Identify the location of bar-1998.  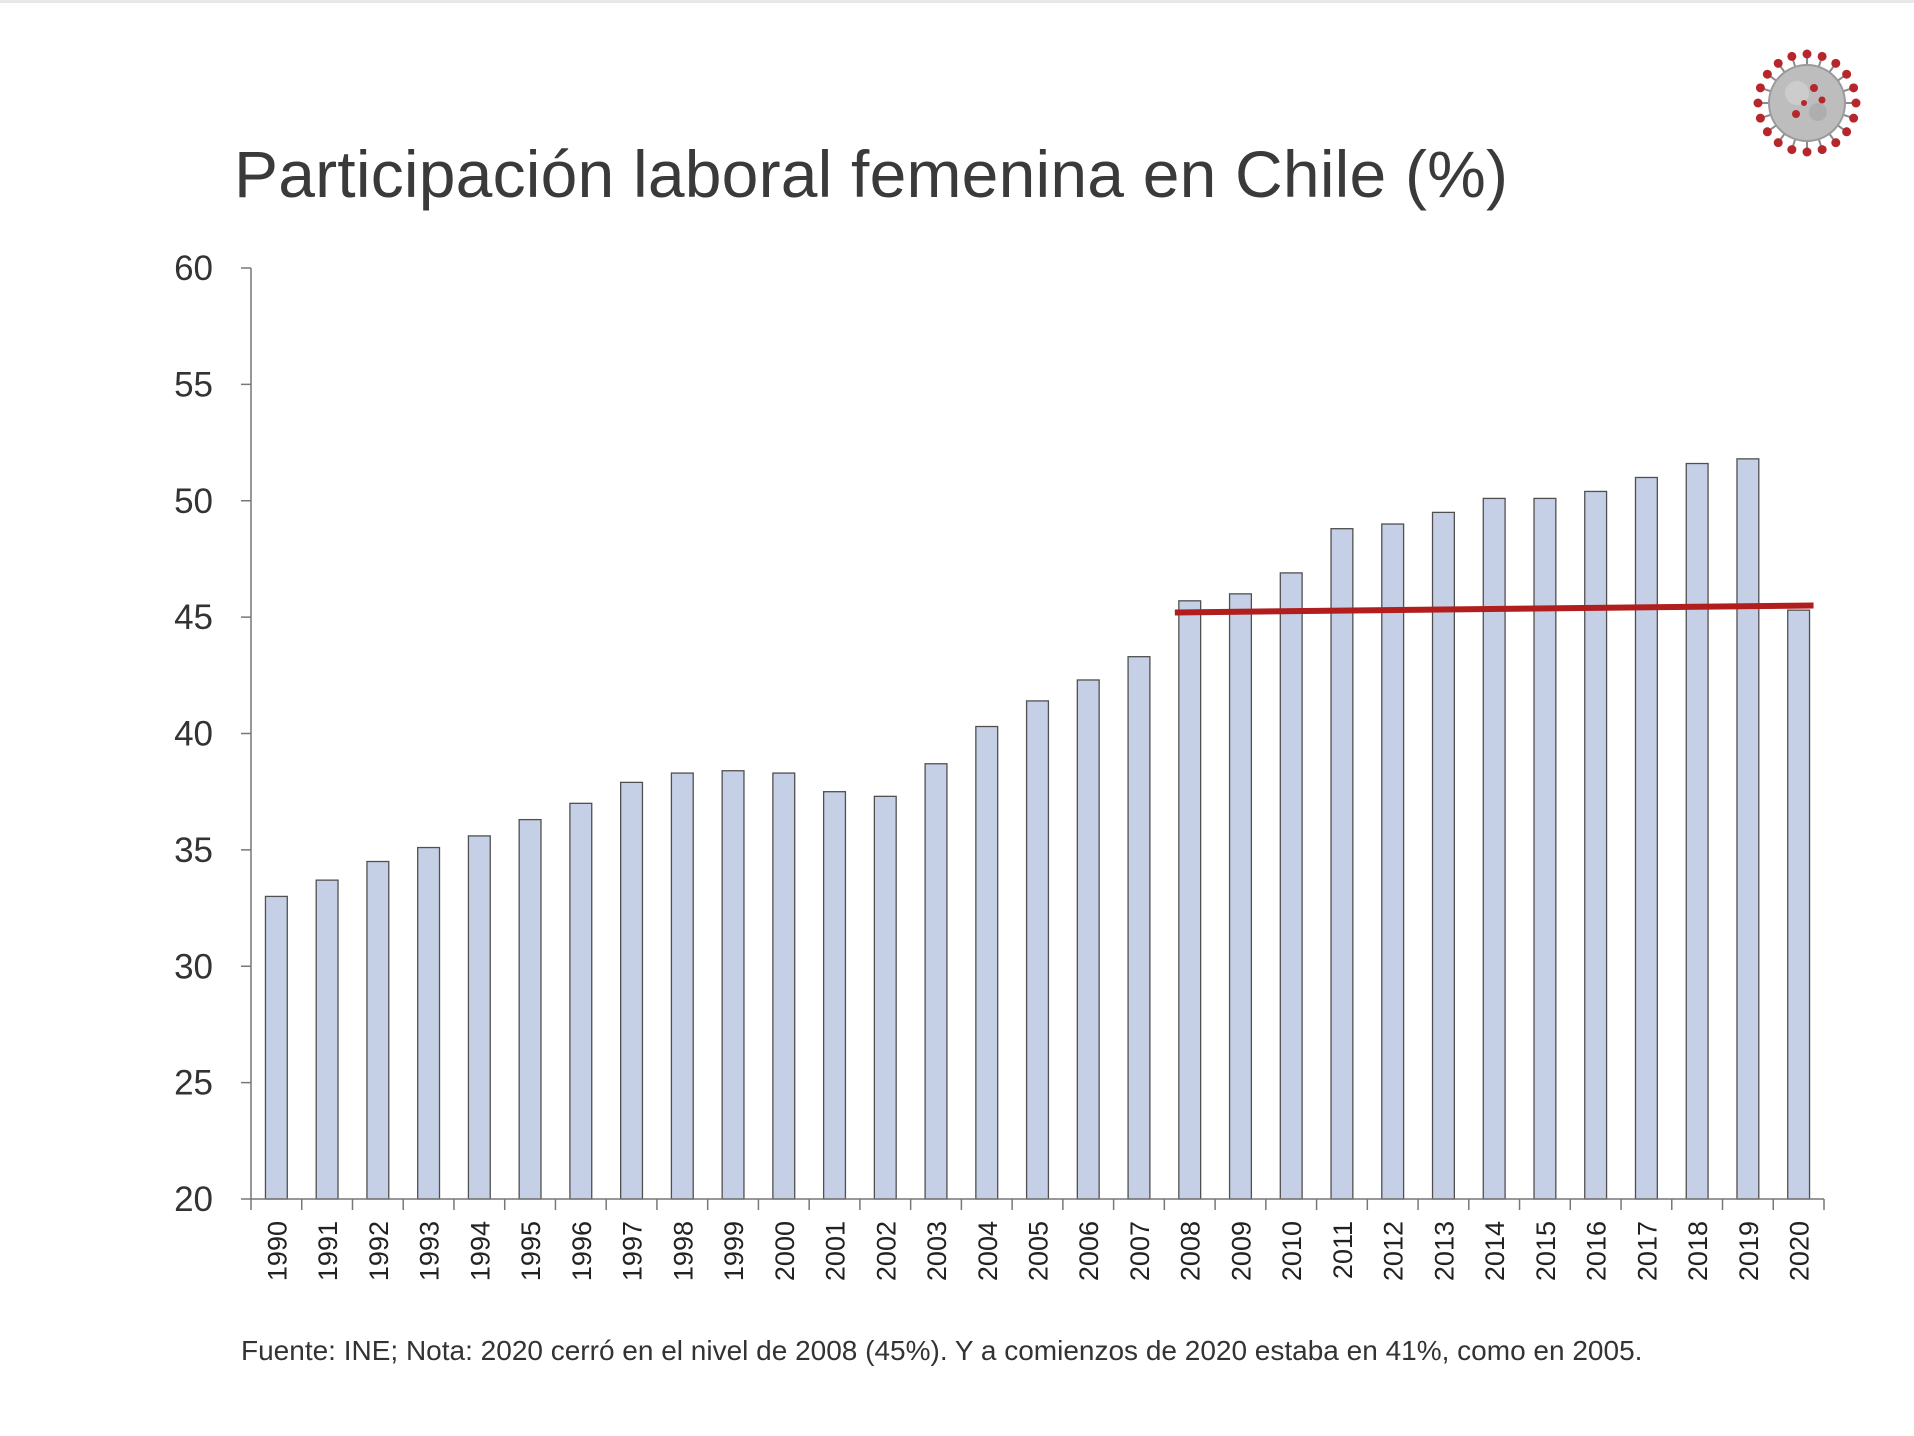
(682, 986).